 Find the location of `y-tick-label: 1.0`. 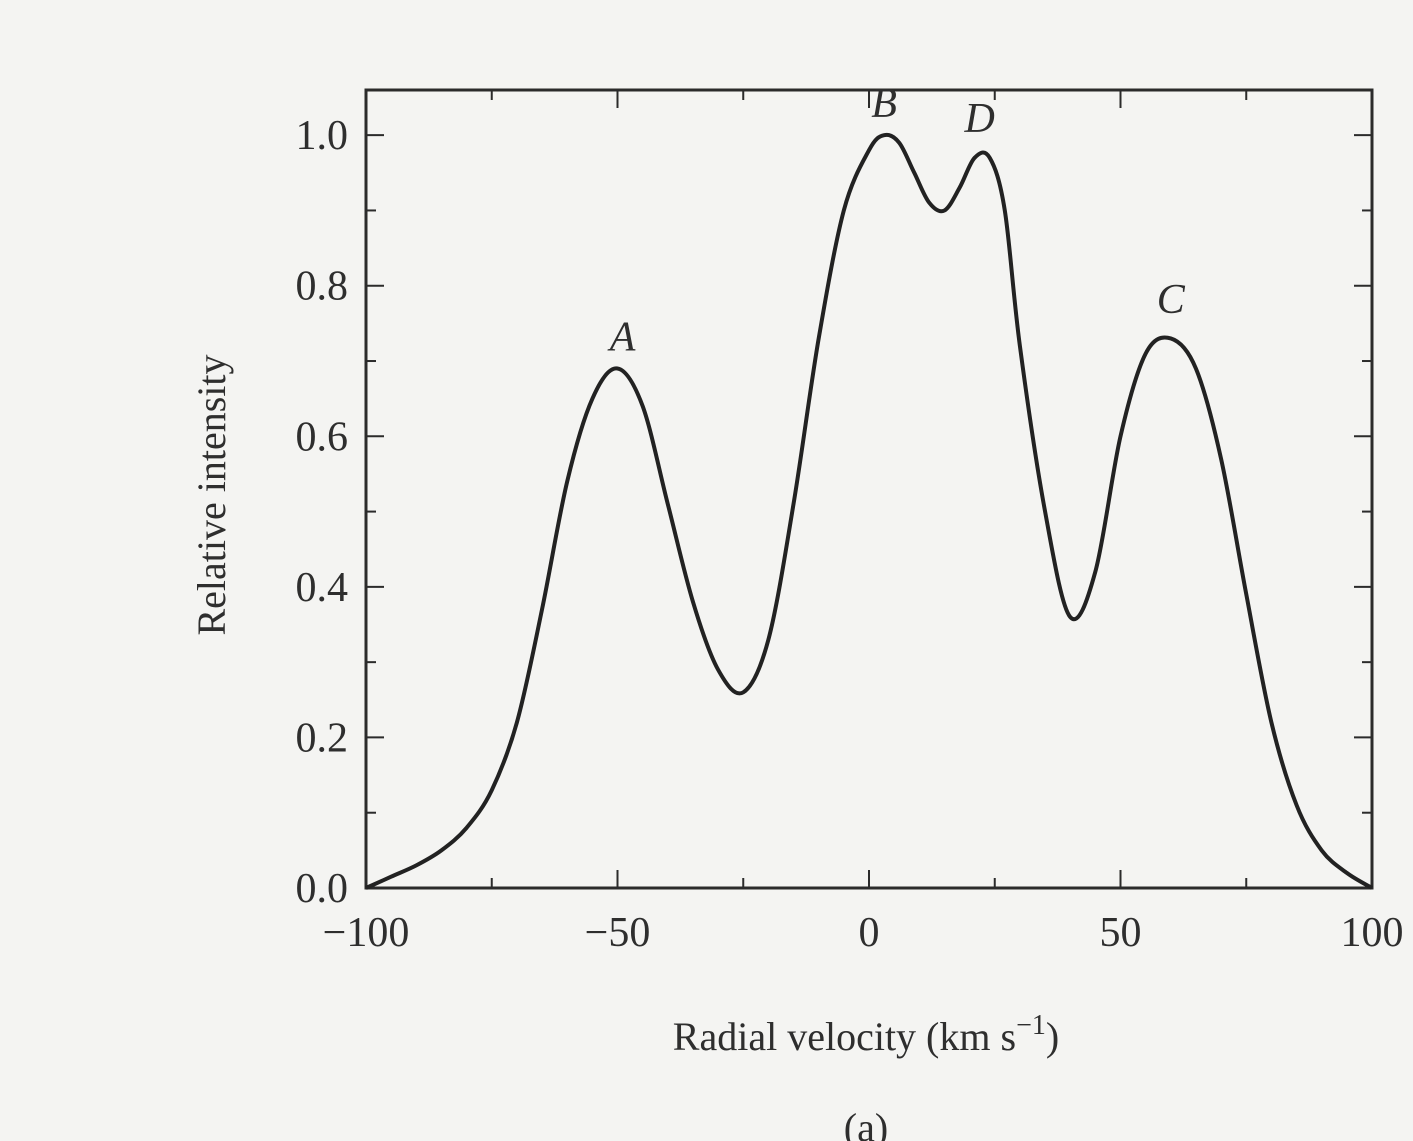

y-tick-label: 1.0 is located at coordinates (322, 136).